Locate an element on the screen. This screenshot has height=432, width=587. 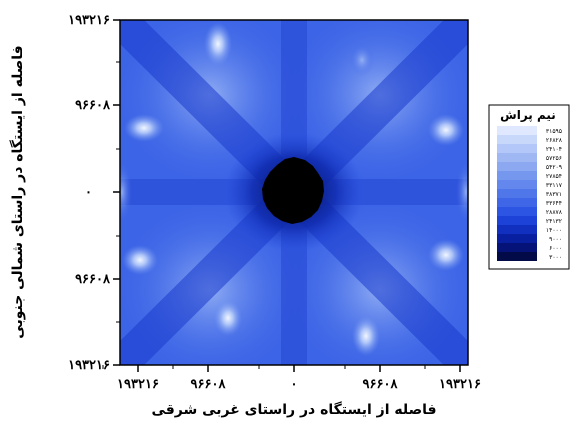
legend-label: ۳۳۶۴۴ is located at coordinates (554, 203).